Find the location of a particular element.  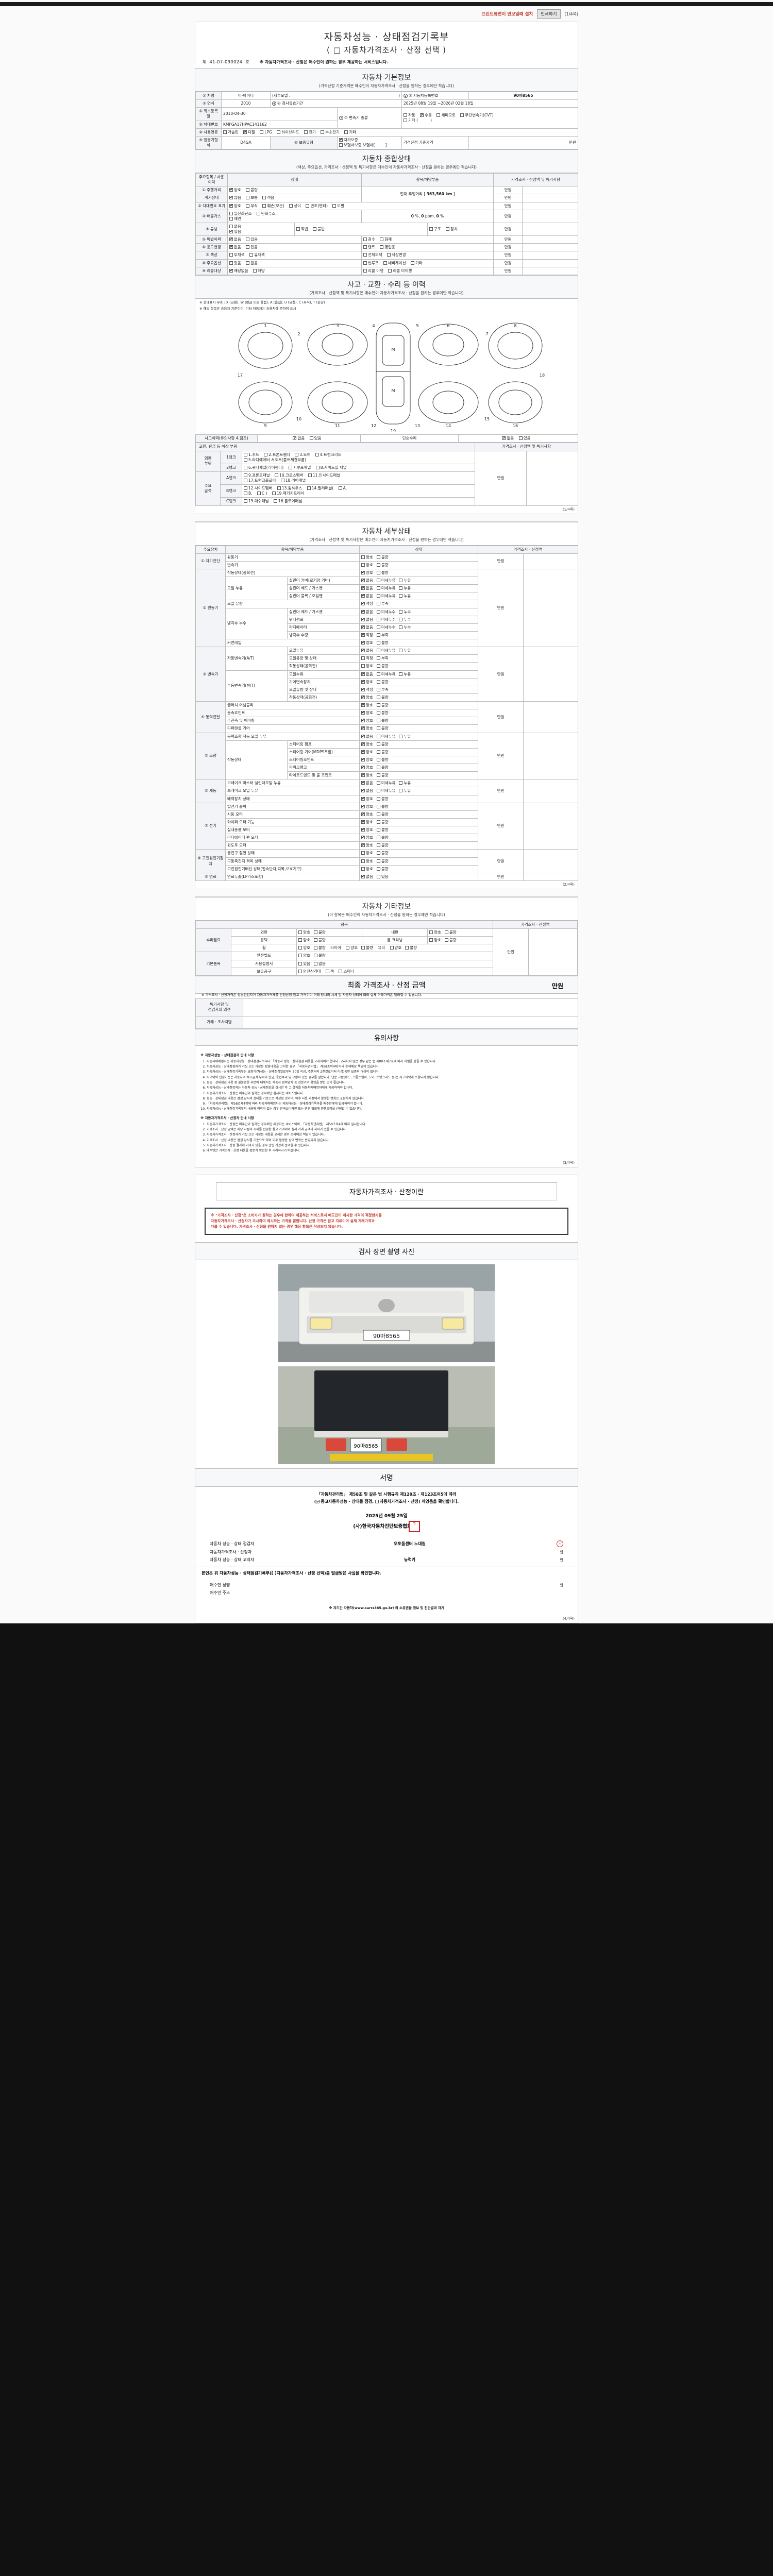

part-pillar-c: C ) is located at coordinates (262, 493).